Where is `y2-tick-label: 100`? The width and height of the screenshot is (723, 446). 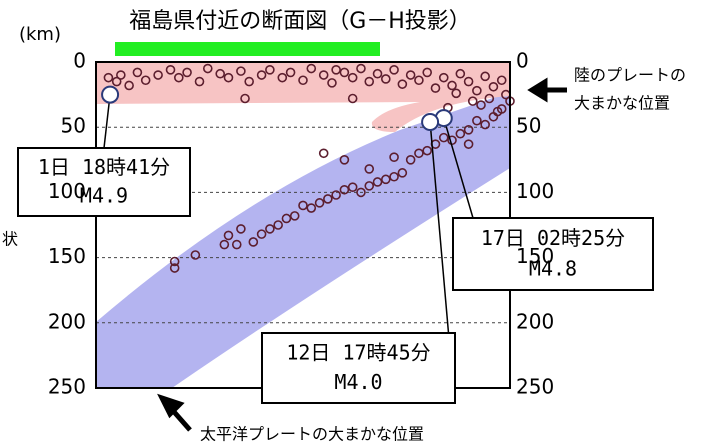
y2-tick-label: 100 is located at coordinates (535, 191).